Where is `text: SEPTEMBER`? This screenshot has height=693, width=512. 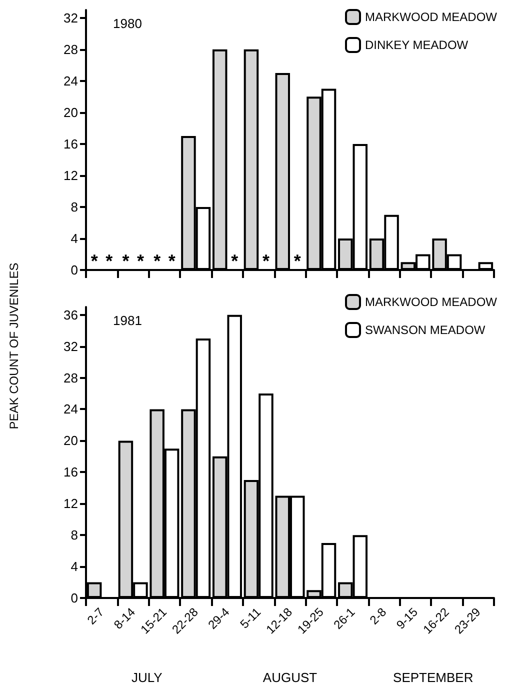 text: SEPTEMBER is located at coordinates (433, 677).